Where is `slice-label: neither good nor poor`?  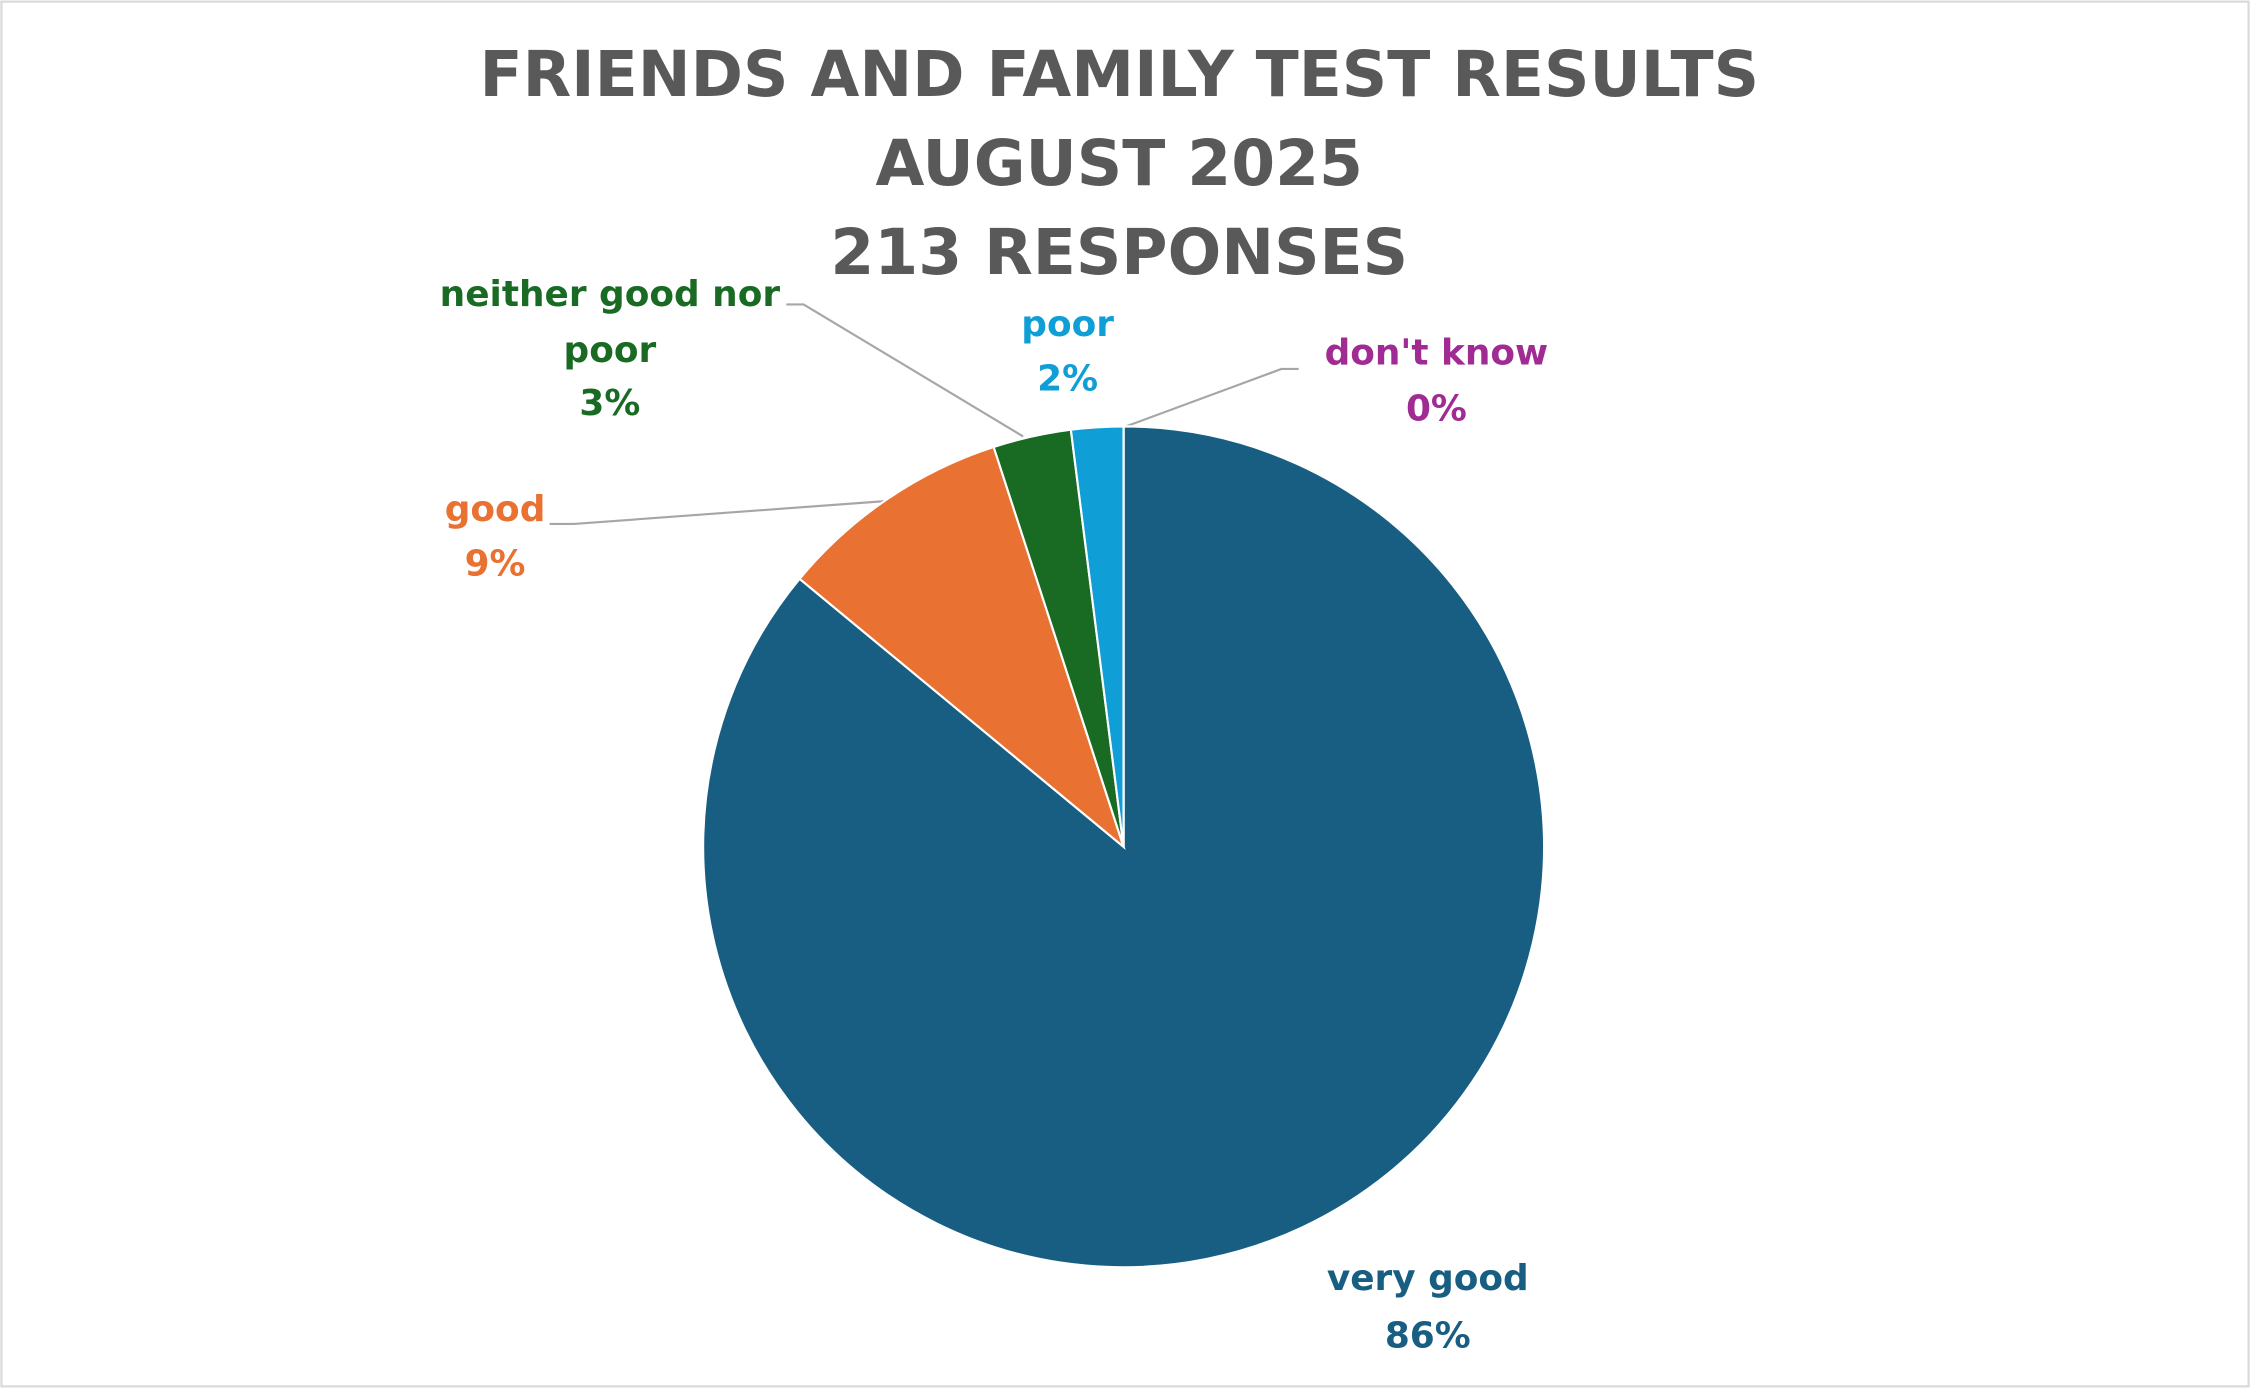
slice-label: neither good nor poor is located at coordinates (610, 321).